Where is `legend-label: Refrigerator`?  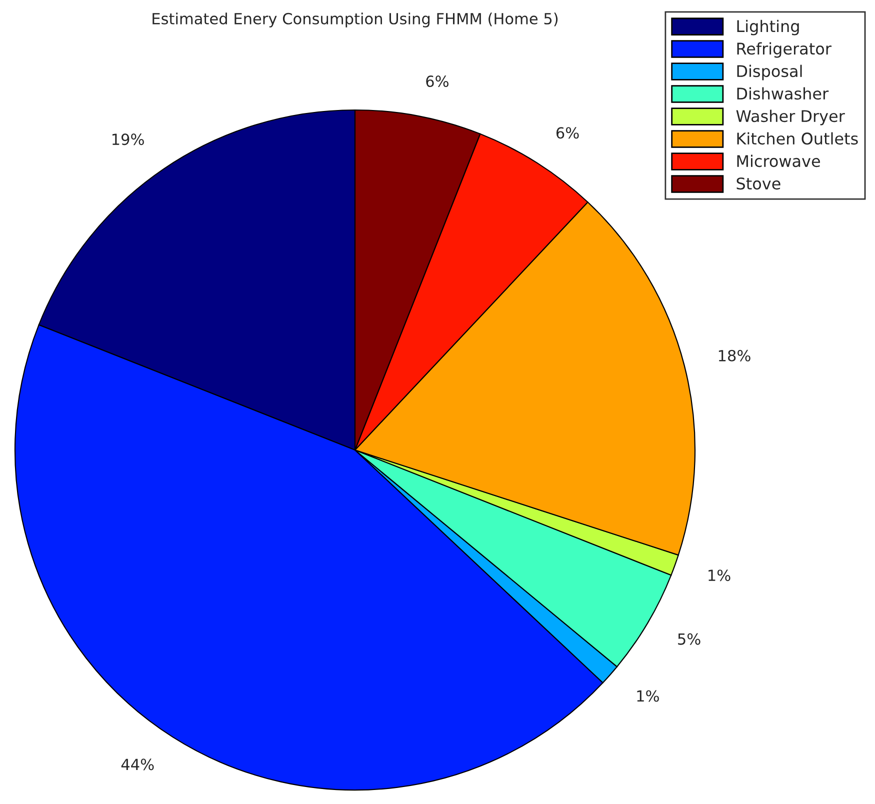 legend-label: Refrigerator is located at coordinates (784, 50).